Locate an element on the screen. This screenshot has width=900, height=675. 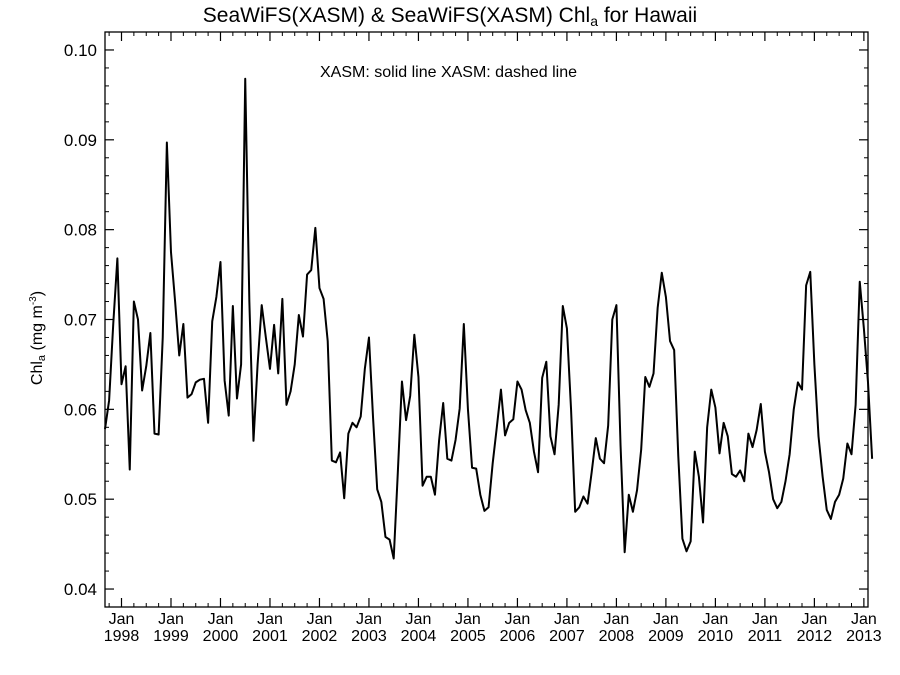
x-tick-label-year: 2008 is located at coordinates (617, 636).